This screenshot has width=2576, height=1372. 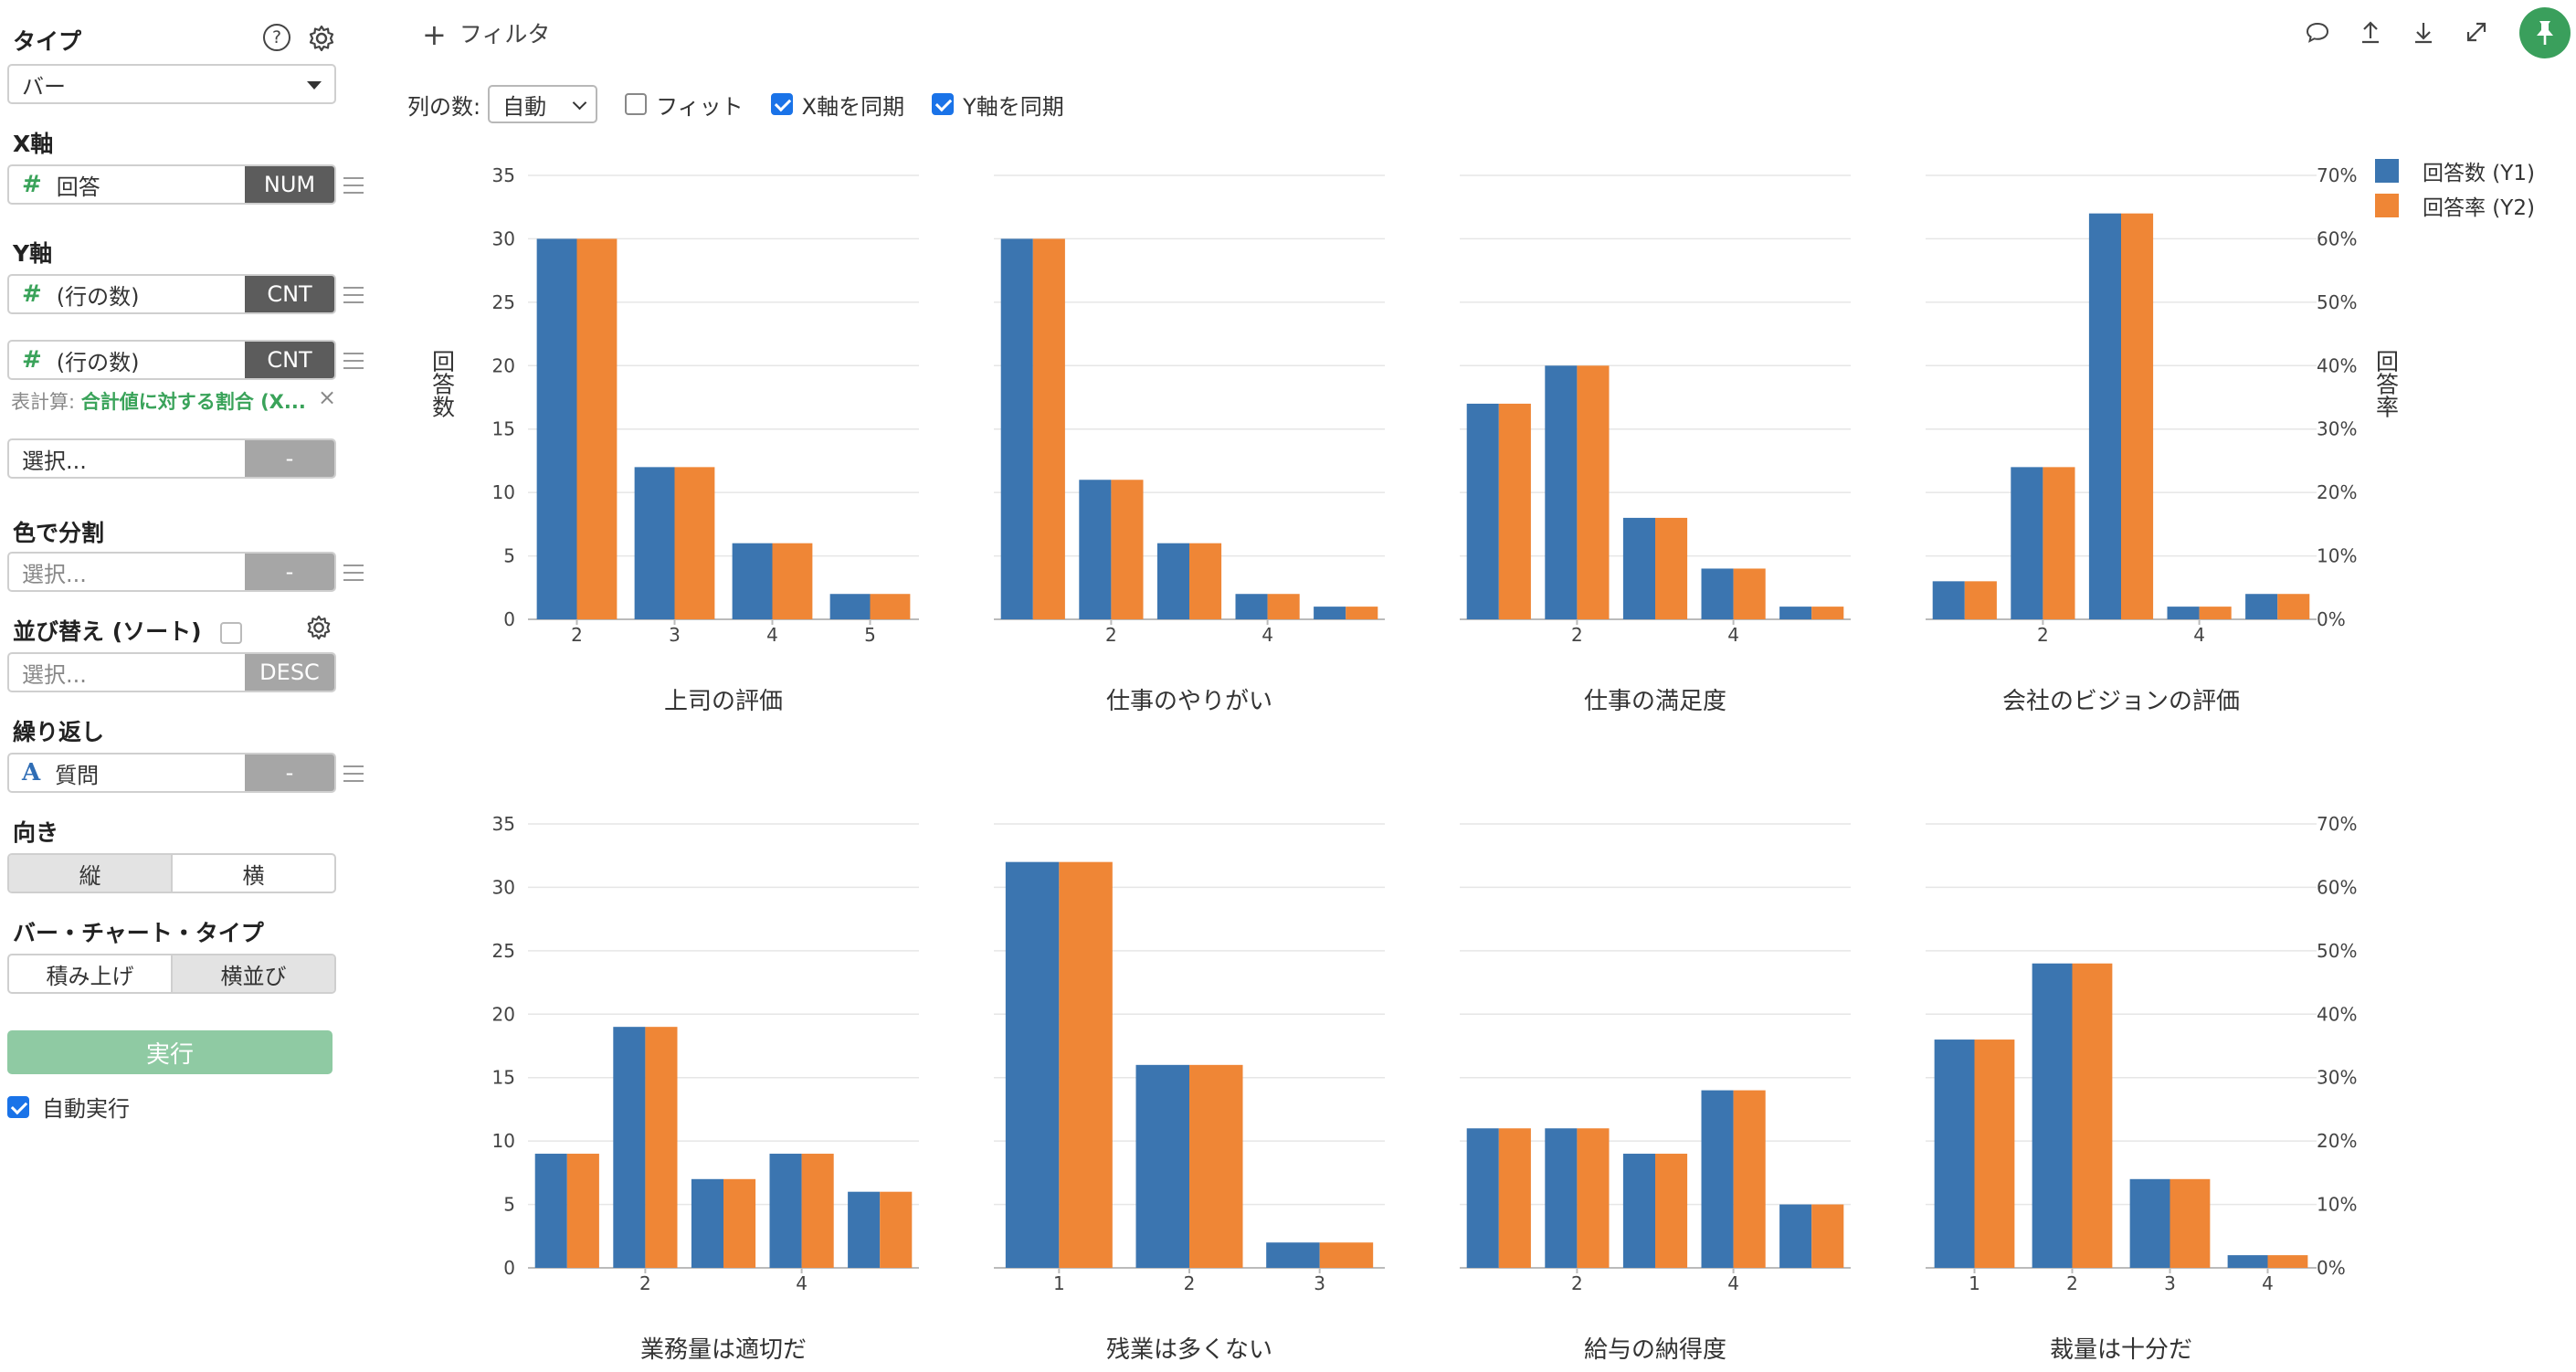 I want to click on y2-axis-tick-label: 10%, so click(x=2337, y=1205).